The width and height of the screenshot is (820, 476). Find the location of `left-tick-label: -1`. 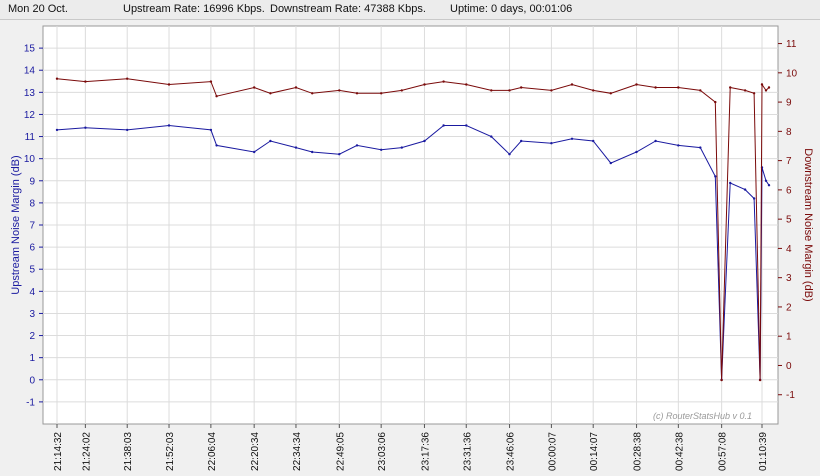

left-tick-label: -1 is located at coordinates (30, 402).